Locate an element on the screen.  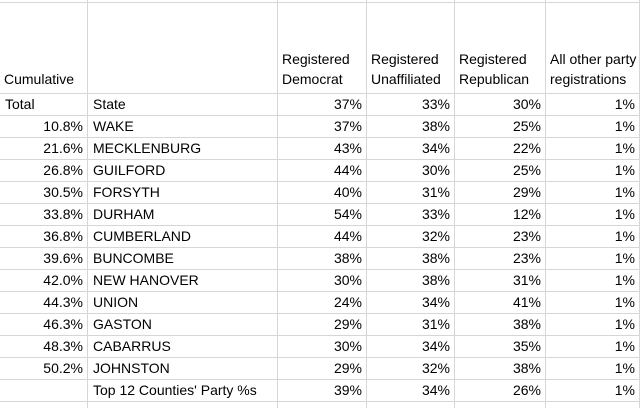
cell-county: GUILFORD is located at coordinates (183, 171).